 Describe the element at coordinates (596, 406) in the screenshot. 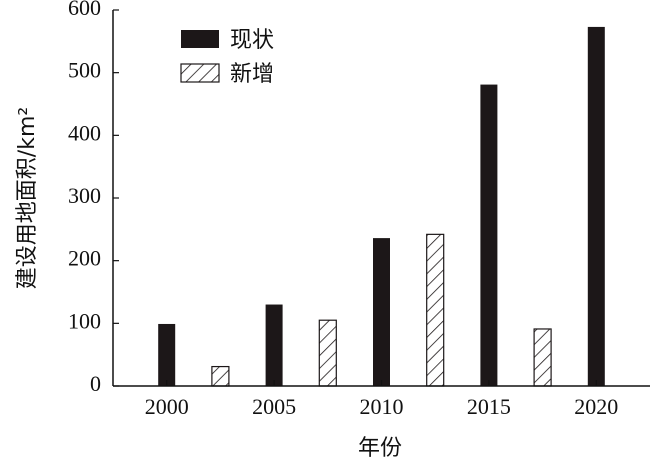

I see `x-tick-label-2020: 2020` at that location.